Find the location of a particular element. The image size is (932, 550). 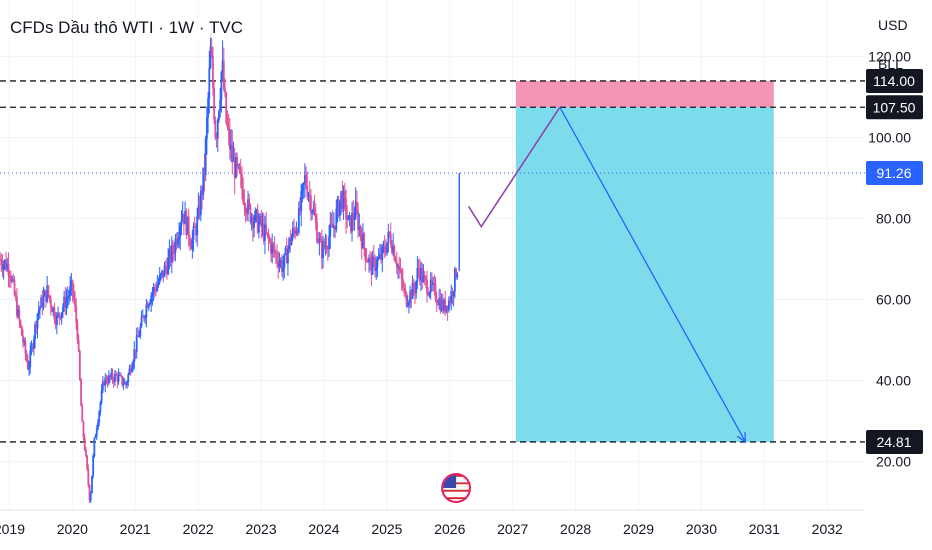

x-tick-label: 2029 is located at coordinates (638, 529).